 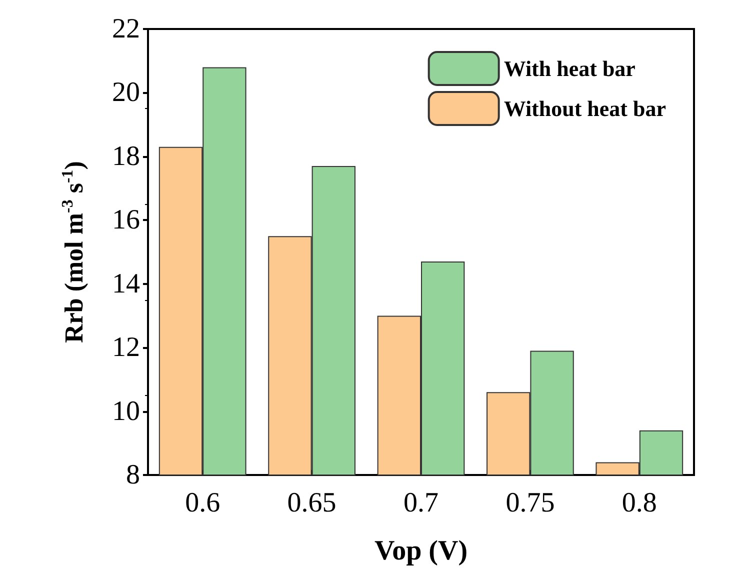 I want to click on y-tick-label: 16, so click(x=126, y=220).